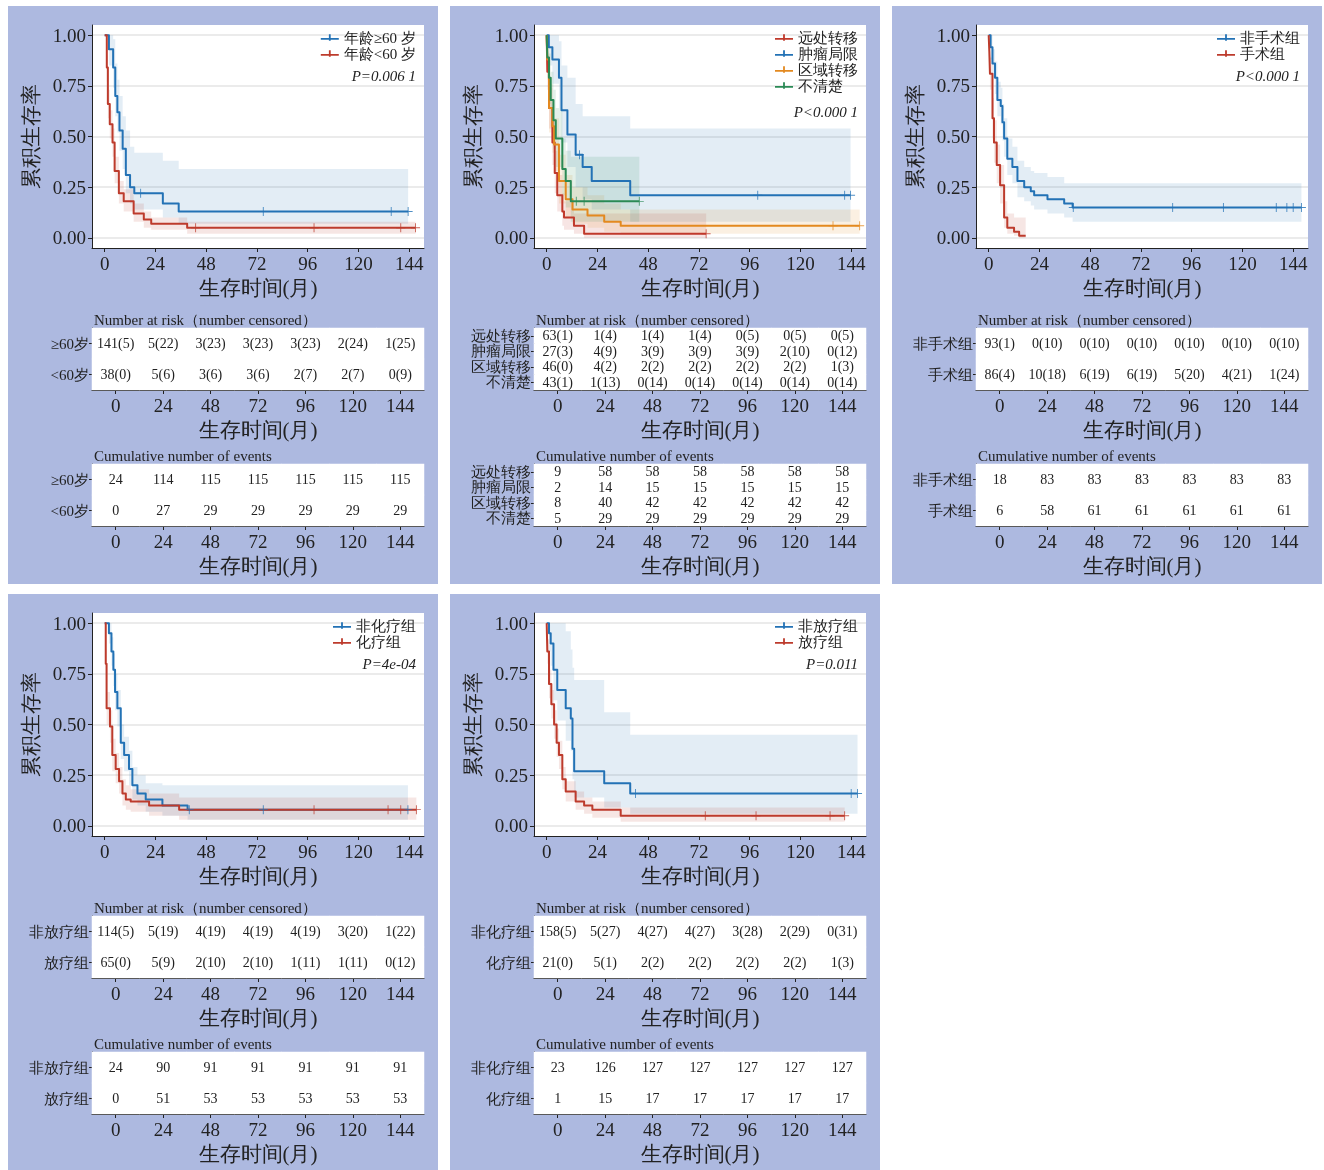 The width and height of the screenshot is (1324, 1170). I want to click on legend-label: 非手术组, so click(1270, 37).